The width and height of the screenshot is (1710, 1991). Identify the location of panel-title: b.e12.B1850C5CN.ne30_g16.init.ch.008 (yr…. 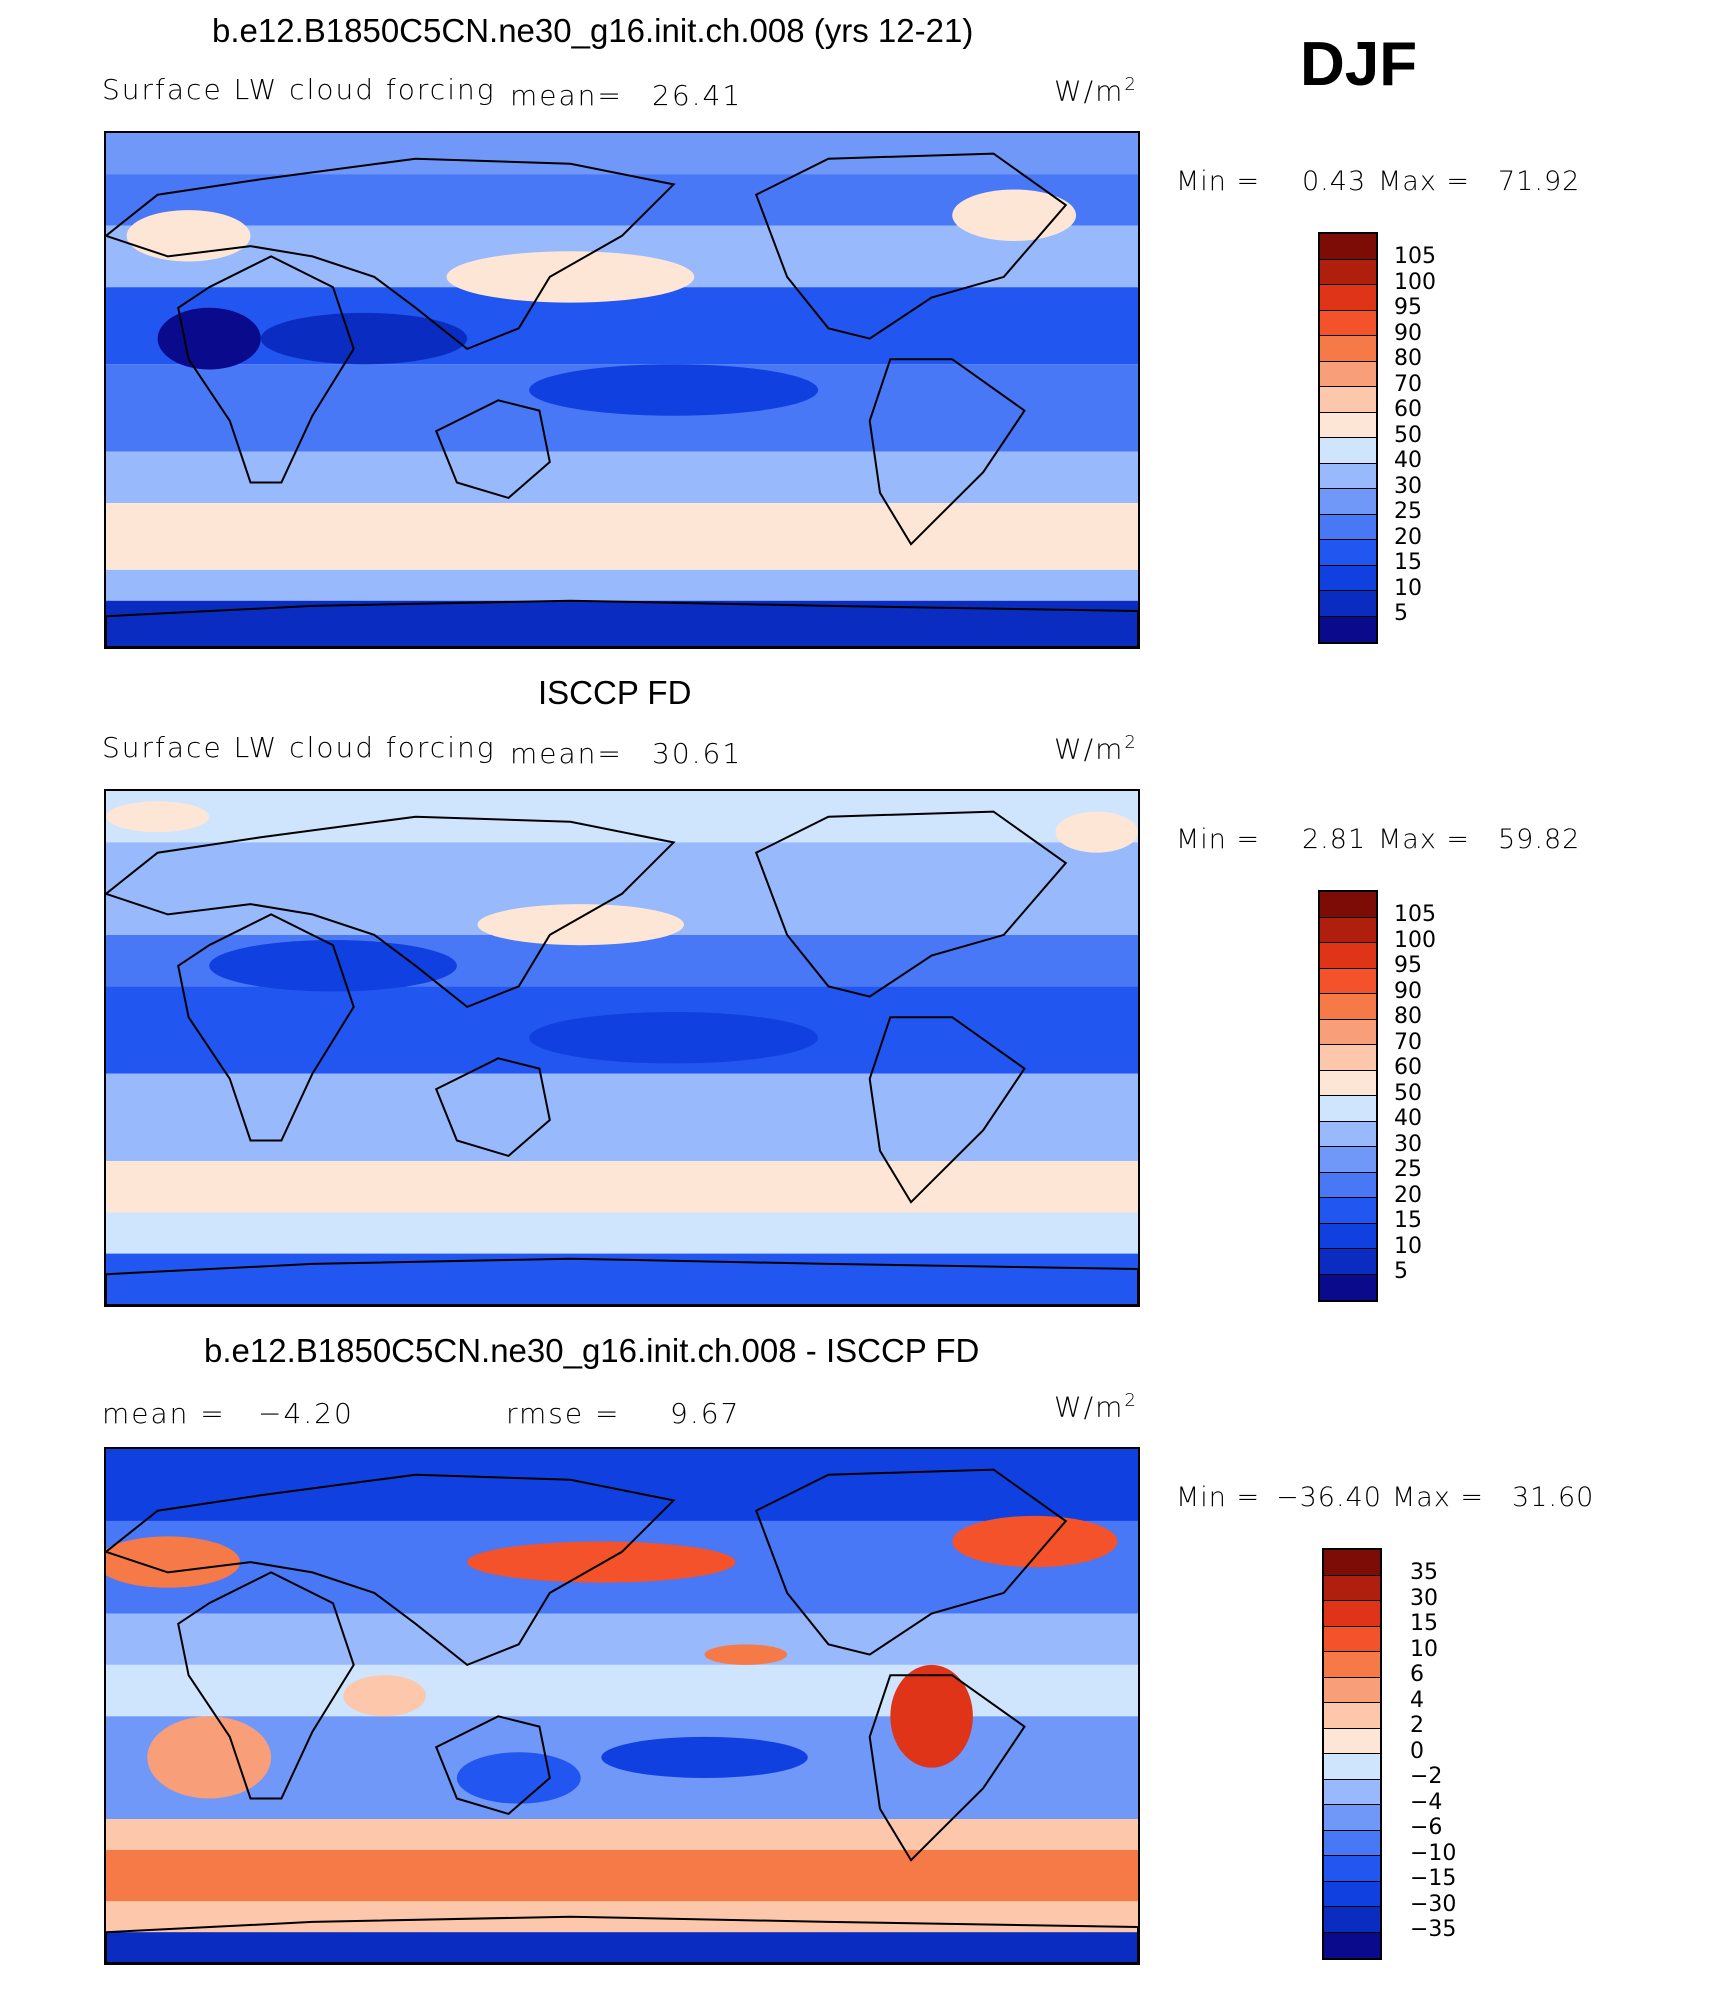
(593, 30).